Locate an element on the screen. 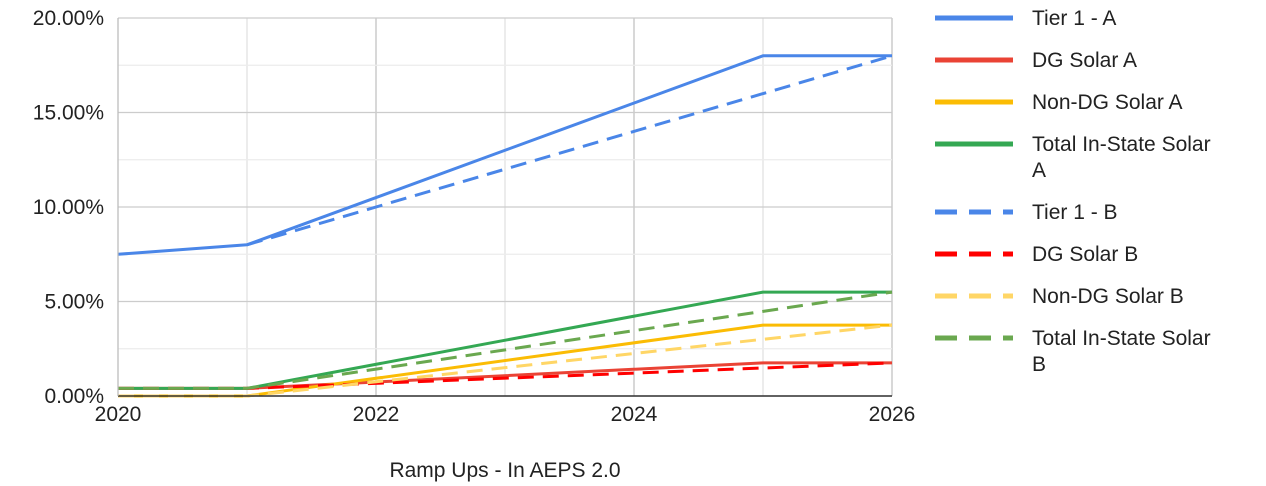  legend-item: Tier 1 - B is located at coordinates (1026, 212).